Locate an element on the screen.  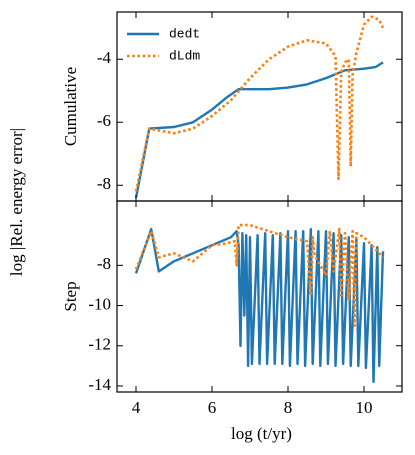
y-tick-label: -14 is located at coordinates (99, 384).